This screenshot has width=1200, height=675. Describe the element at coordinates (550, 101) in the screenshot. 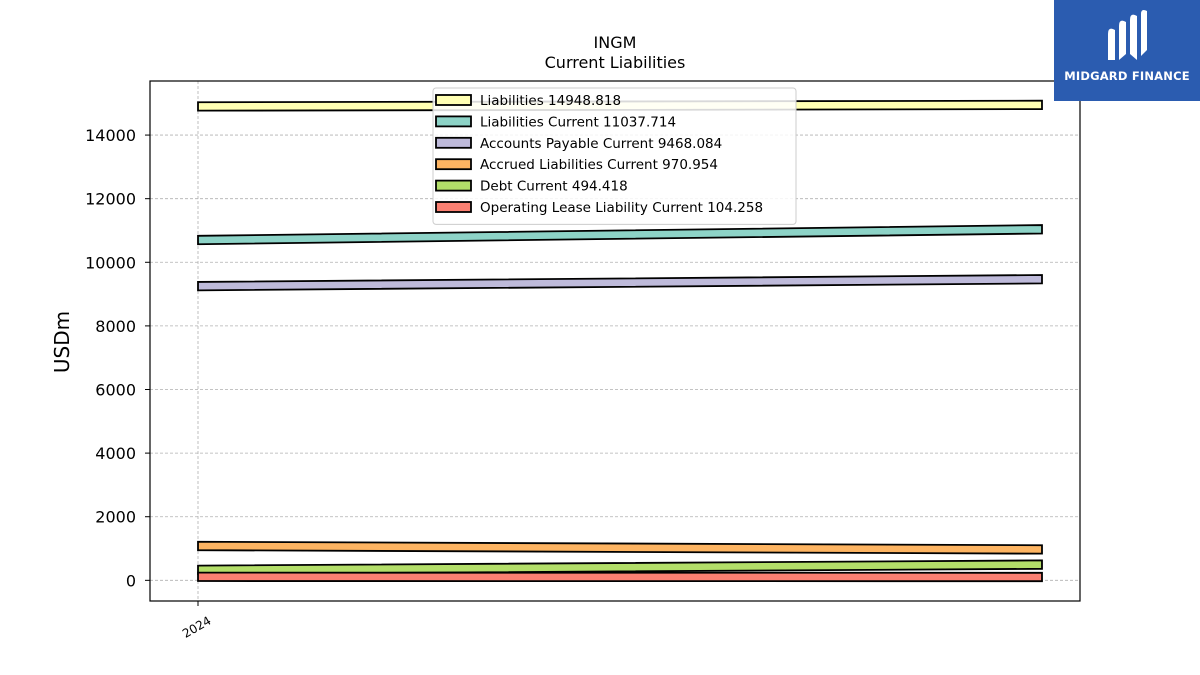

I see `legend-entry: Liabilities 14948.818` at that location.